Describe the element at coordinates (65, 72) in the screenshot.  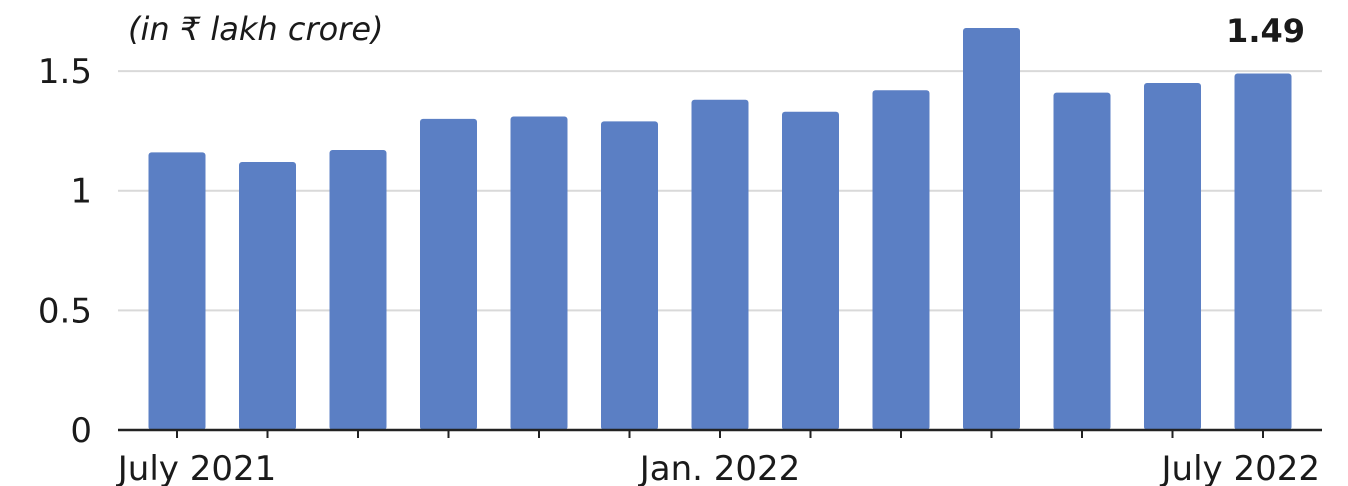
I see `y-tick-label: 1.5` at that location.